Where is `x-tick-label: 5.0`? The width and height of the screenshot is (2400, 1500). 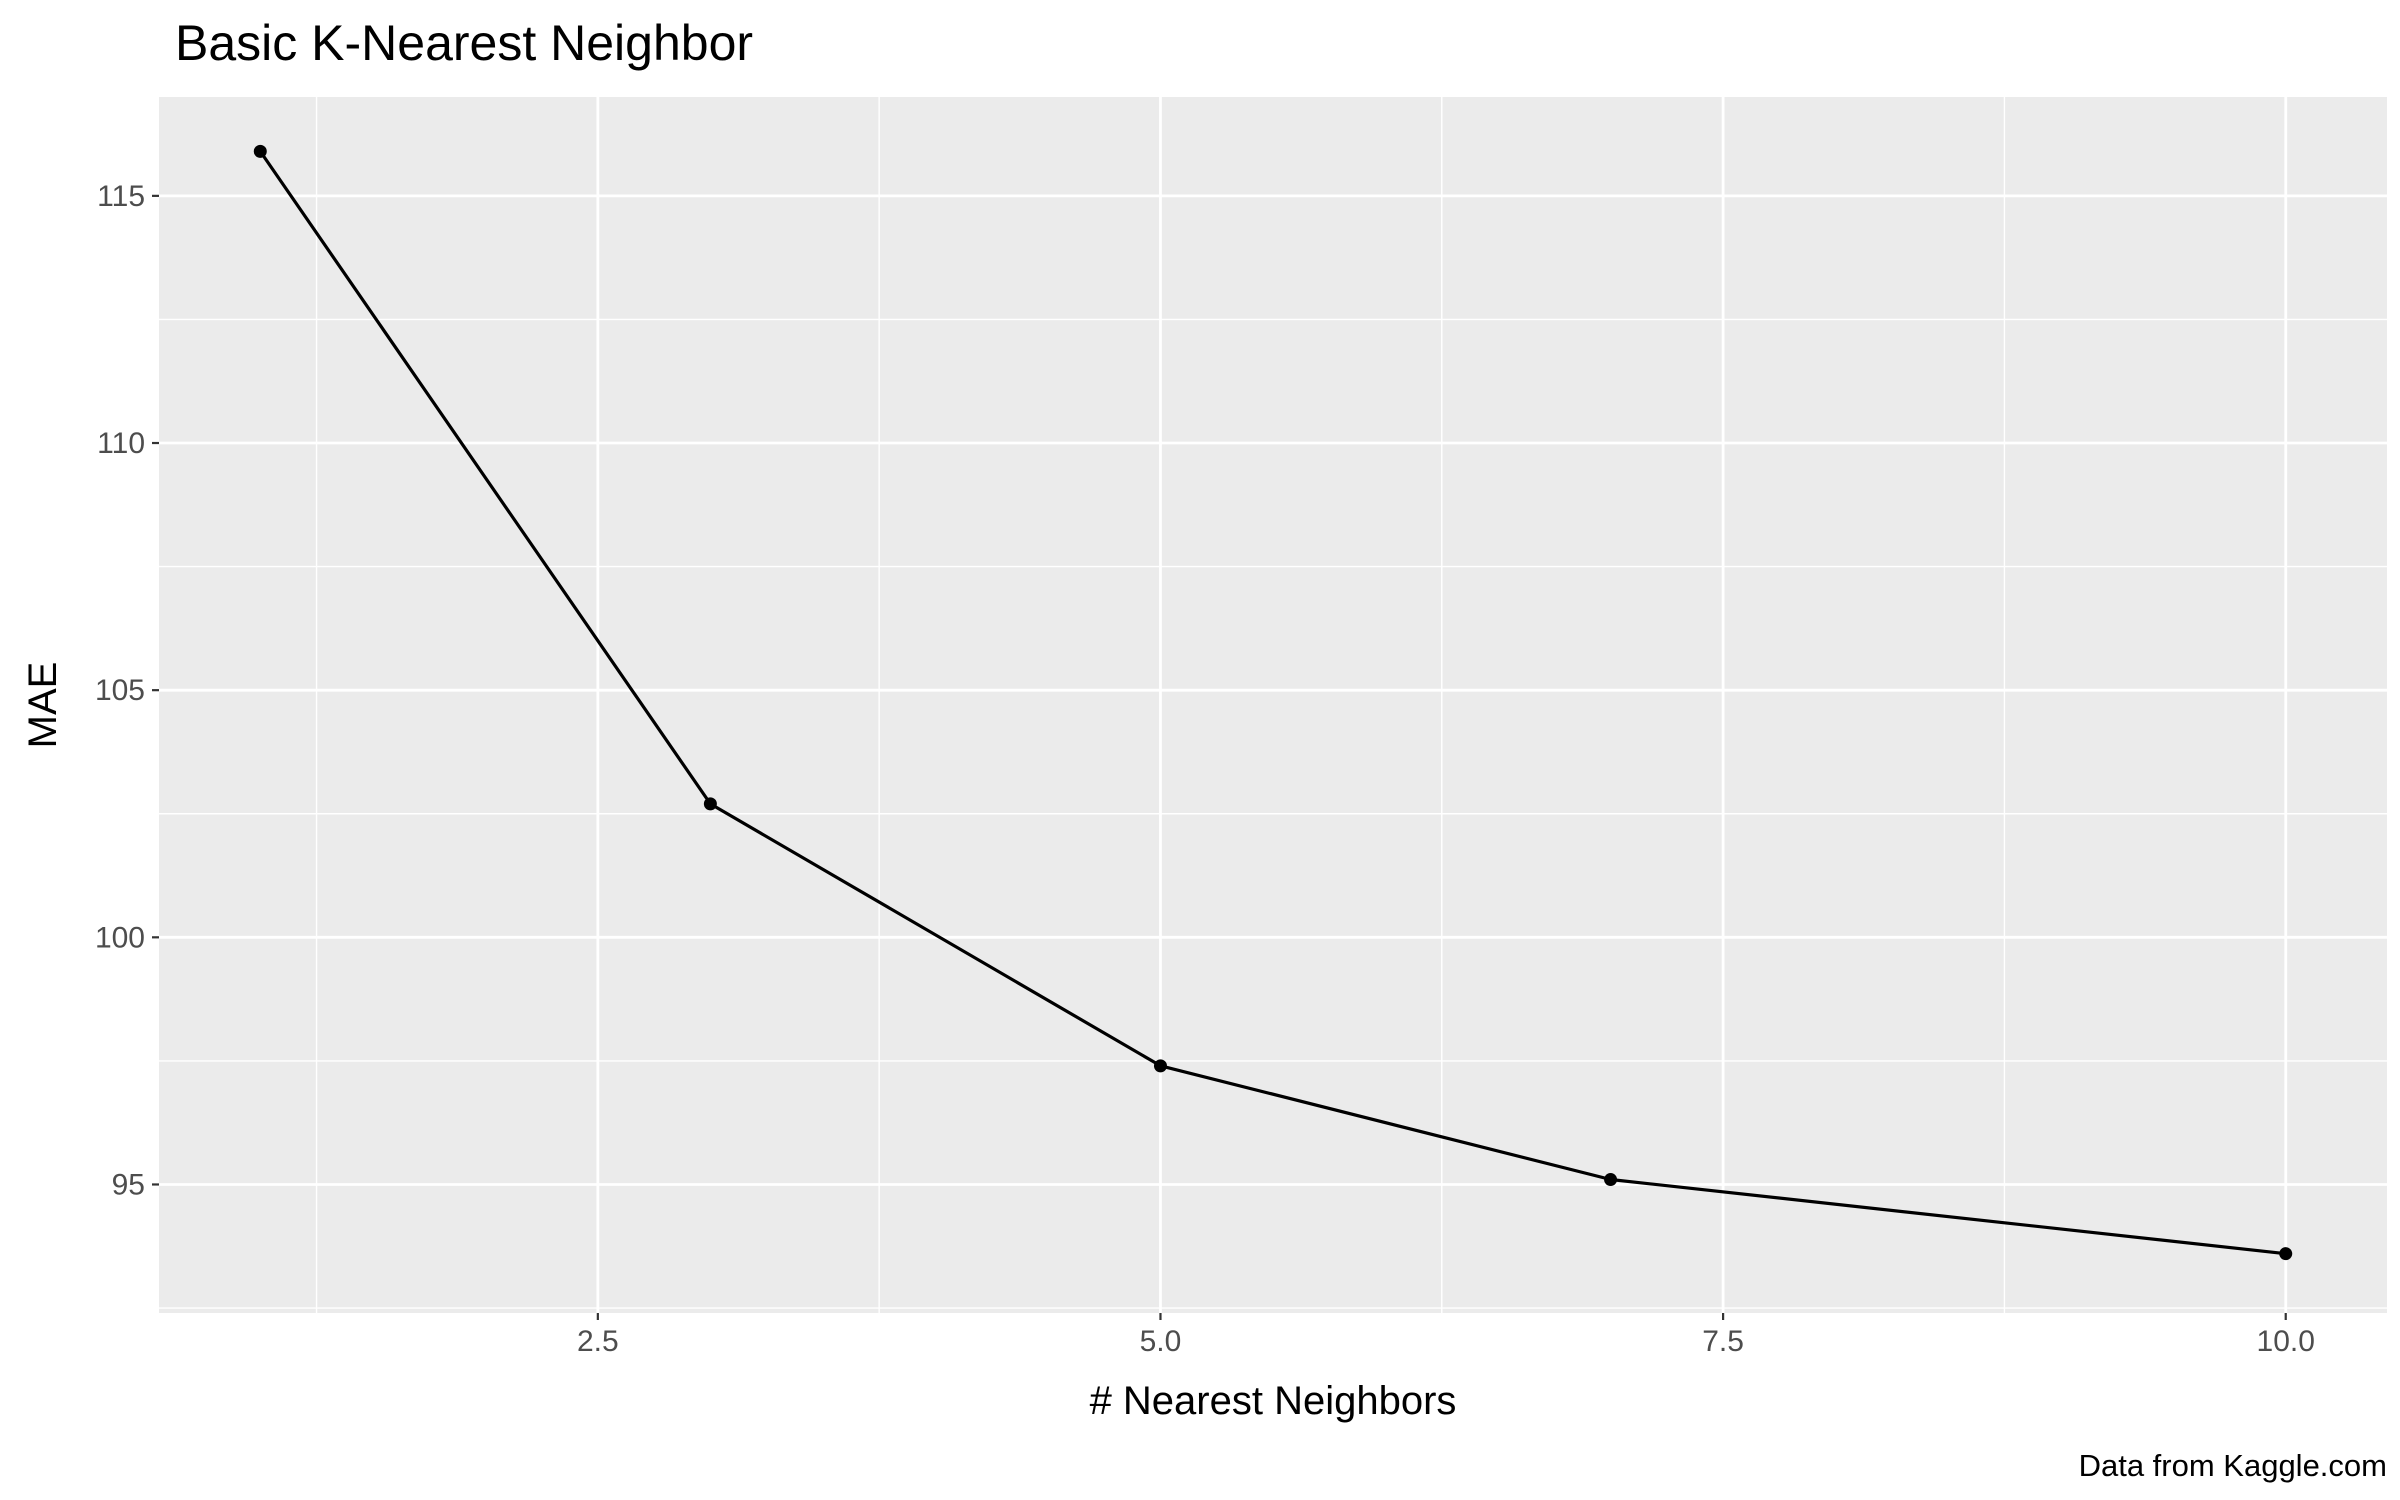 x-tick-label: 5.0 is located at coordinates (1161, 1341).